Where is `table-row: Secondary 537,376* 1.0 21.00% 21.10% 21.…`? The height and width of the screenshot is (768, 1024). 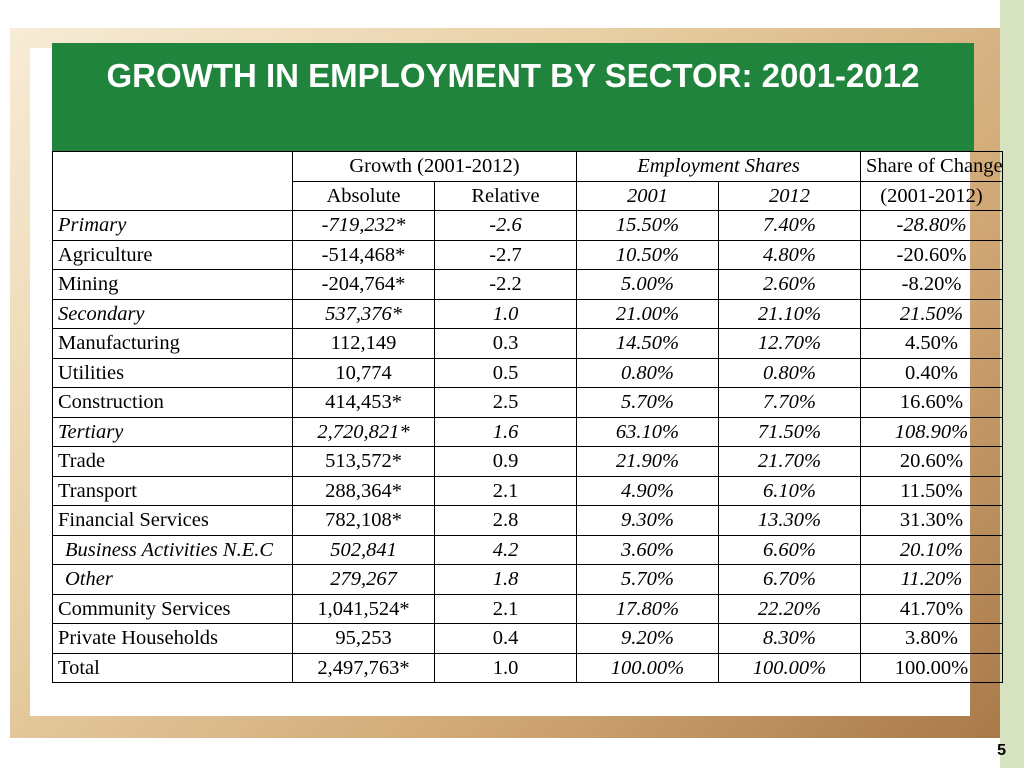
table-row: Secondary 537,376* 1.0 21.00% 21.10% 21.… is located at coordinates (528, 313).